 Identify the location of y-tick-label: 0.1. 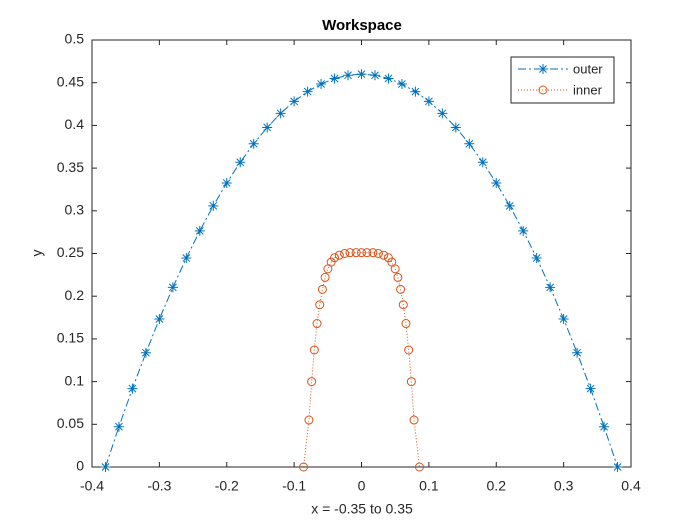
(75, 380).